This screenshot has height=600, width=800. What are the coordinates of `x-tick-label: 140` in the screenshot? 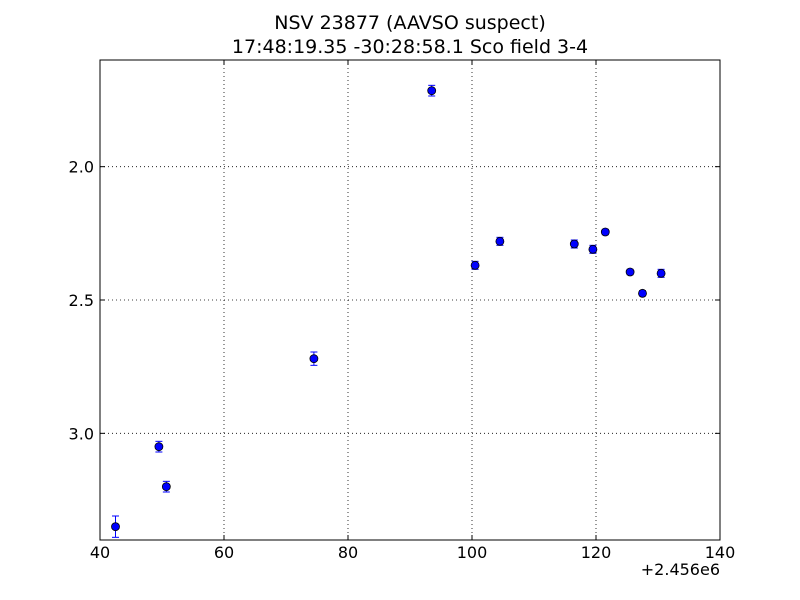 It's located at (720, 552).